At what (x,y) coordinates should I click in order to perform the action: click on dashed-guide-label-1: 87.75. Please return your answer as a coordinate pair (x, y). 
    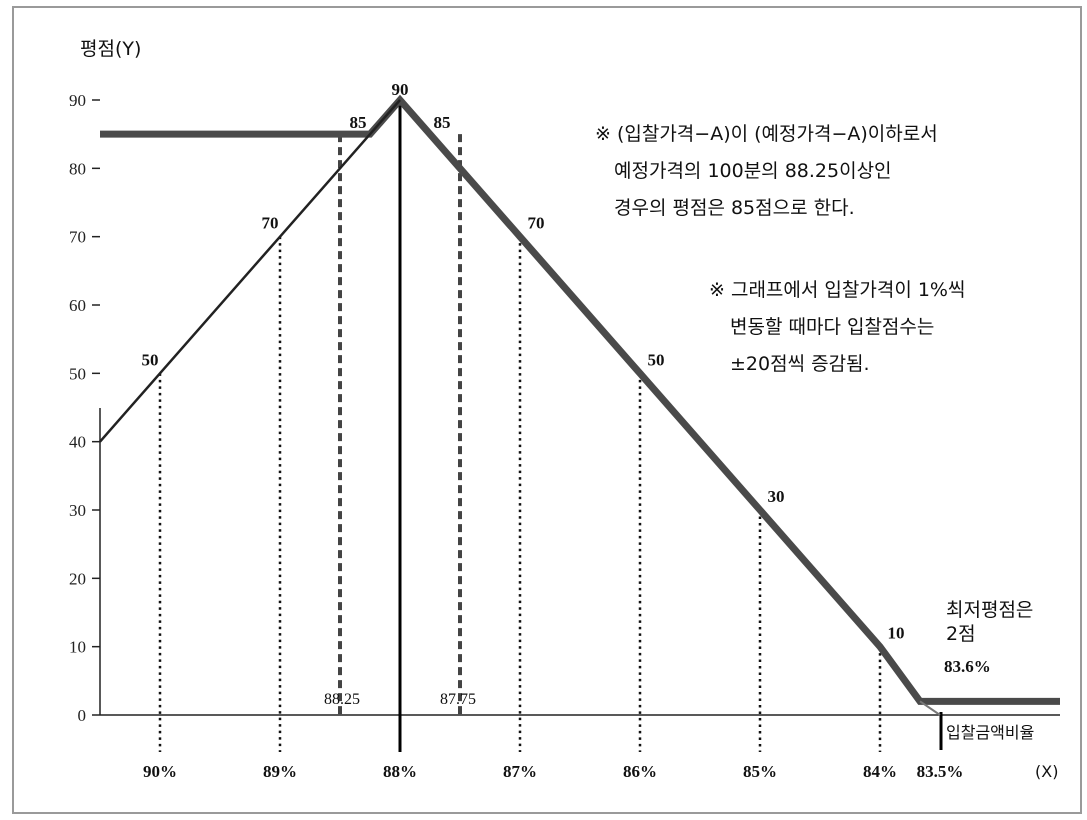
    Looking at the image, I should click on (458, 699).